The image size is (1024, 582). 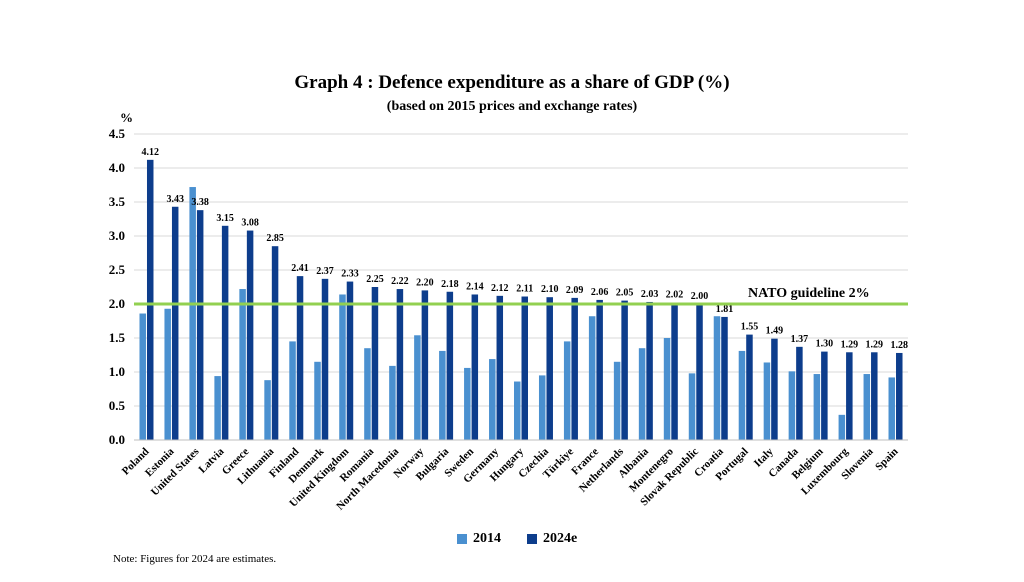 I want to click on y-tick-label: 2.0, so click(x=117, y=303).